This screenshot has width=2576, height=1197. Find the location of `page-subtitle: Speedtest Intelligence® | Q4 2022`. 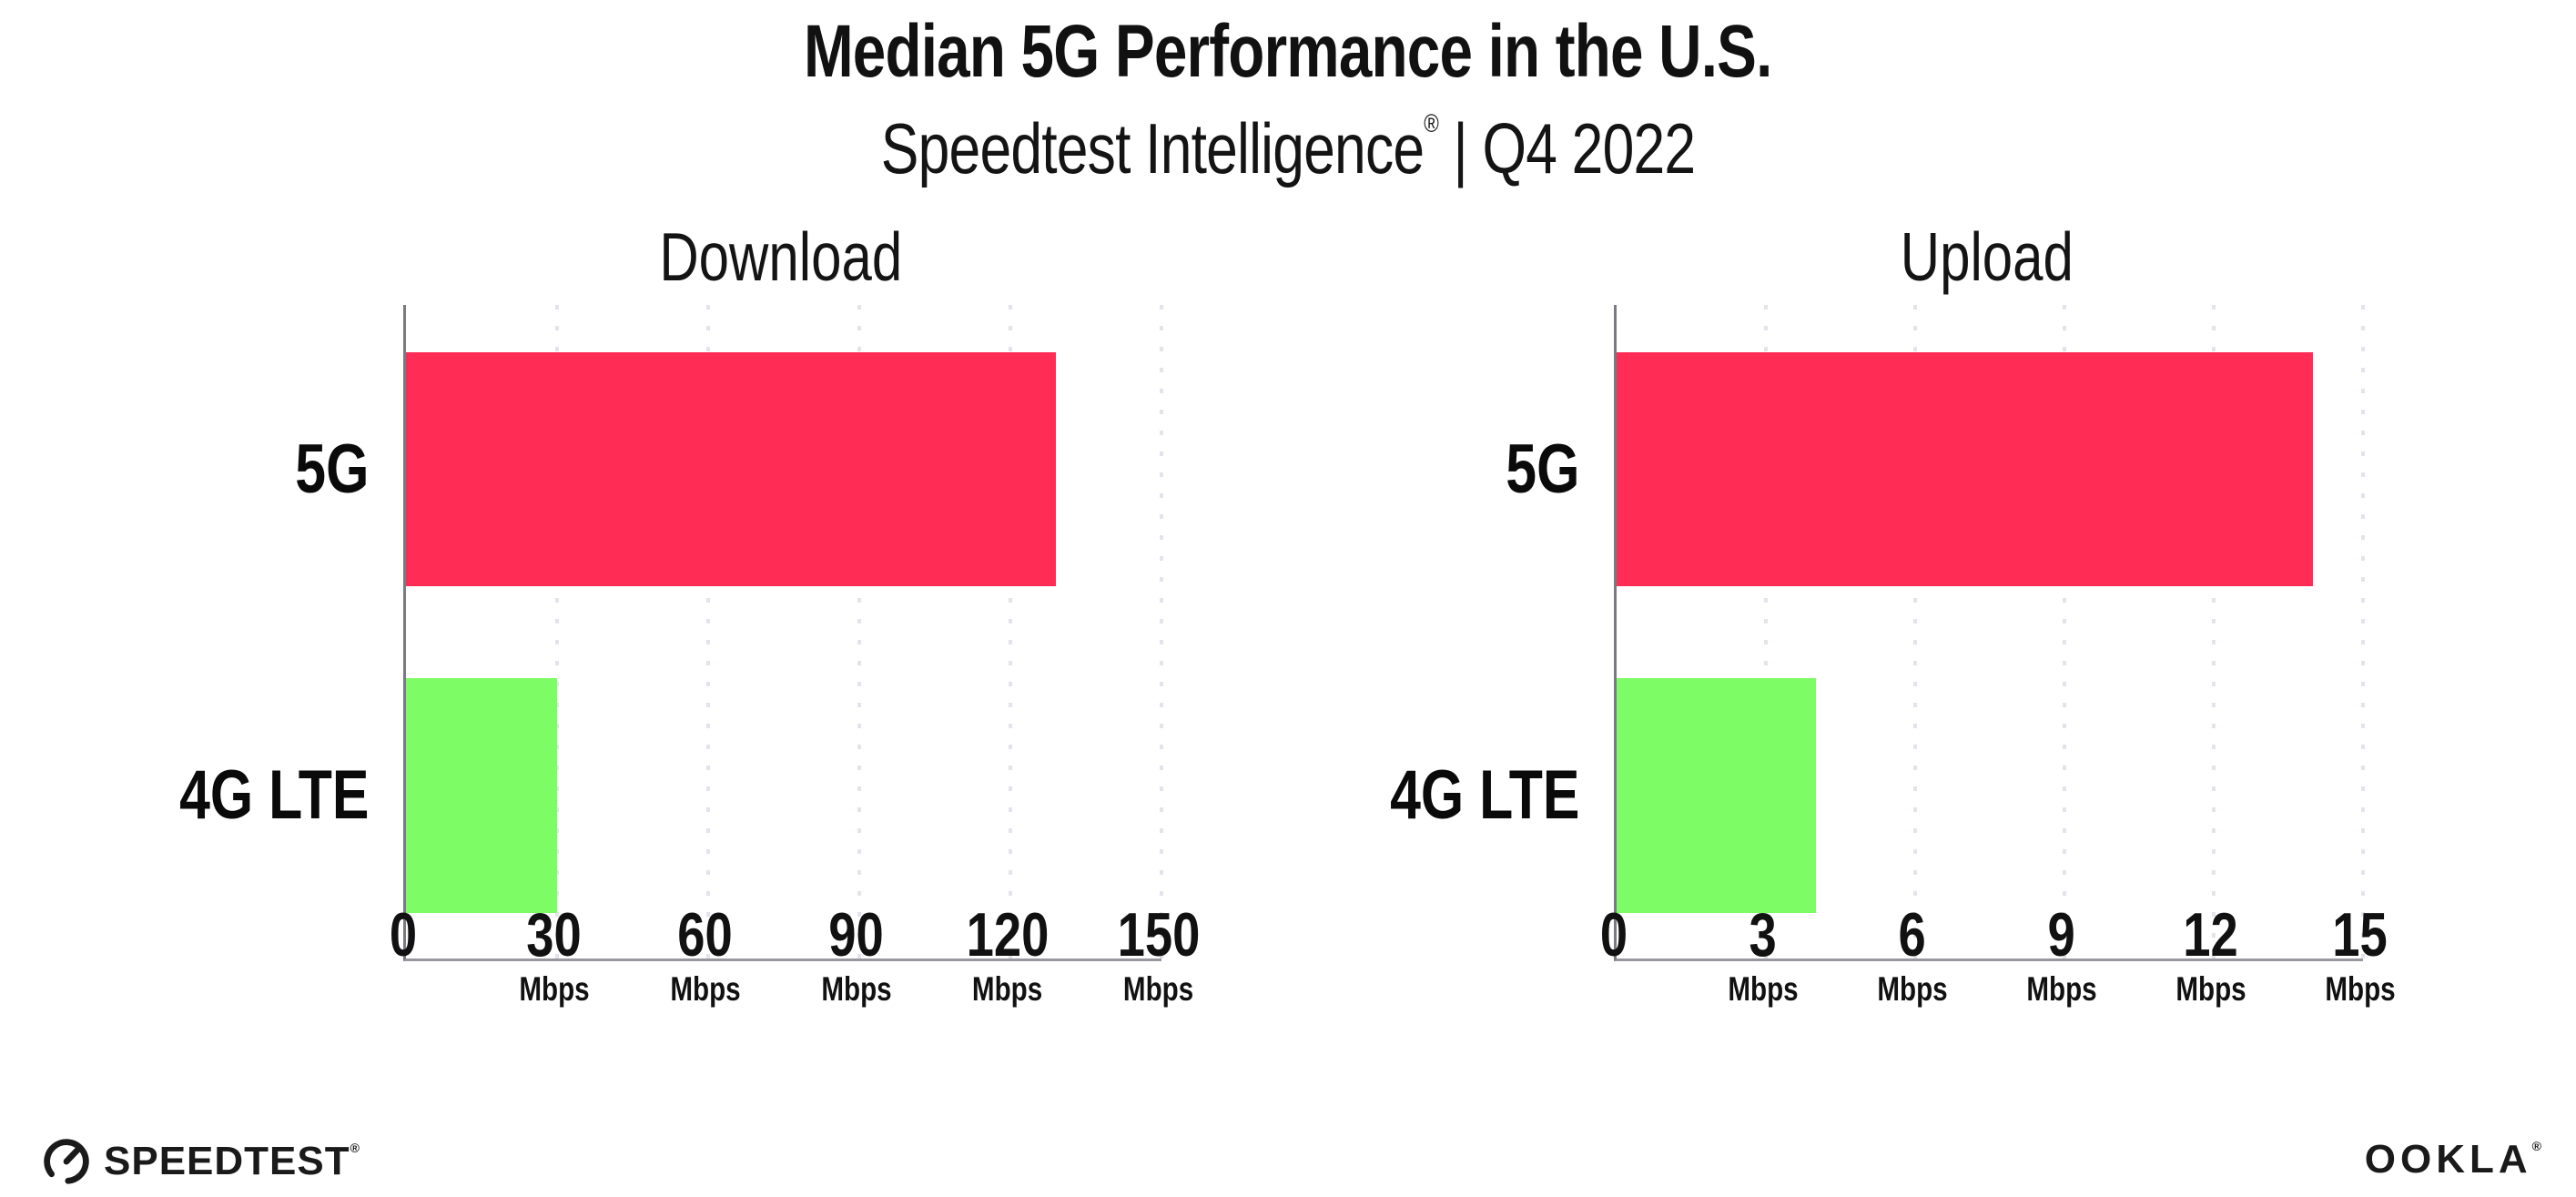

page-subtitle: Speedtest Intelligence® | Q4 2022 is located at coordinates (1288, 147).